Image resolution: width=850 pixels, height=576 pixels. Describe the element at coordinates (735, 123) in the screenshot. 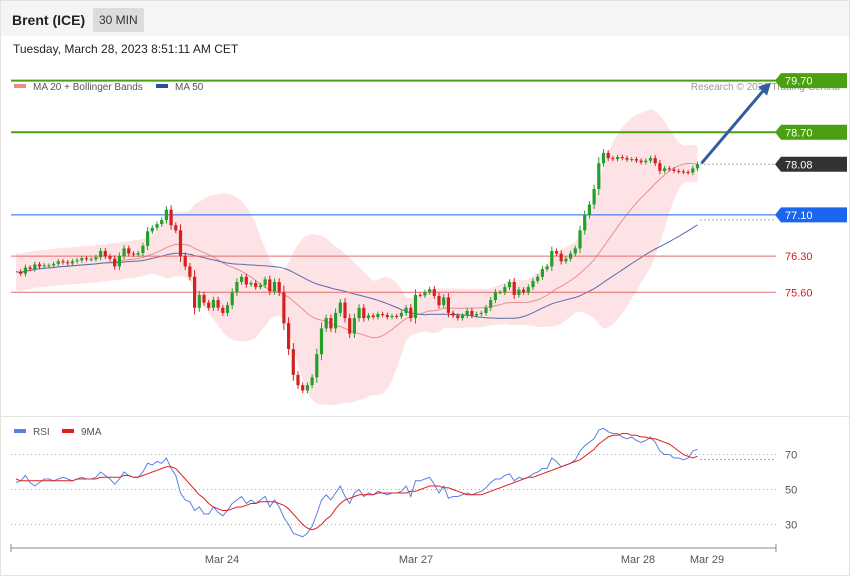

I see `forecast-arrow` at that location.